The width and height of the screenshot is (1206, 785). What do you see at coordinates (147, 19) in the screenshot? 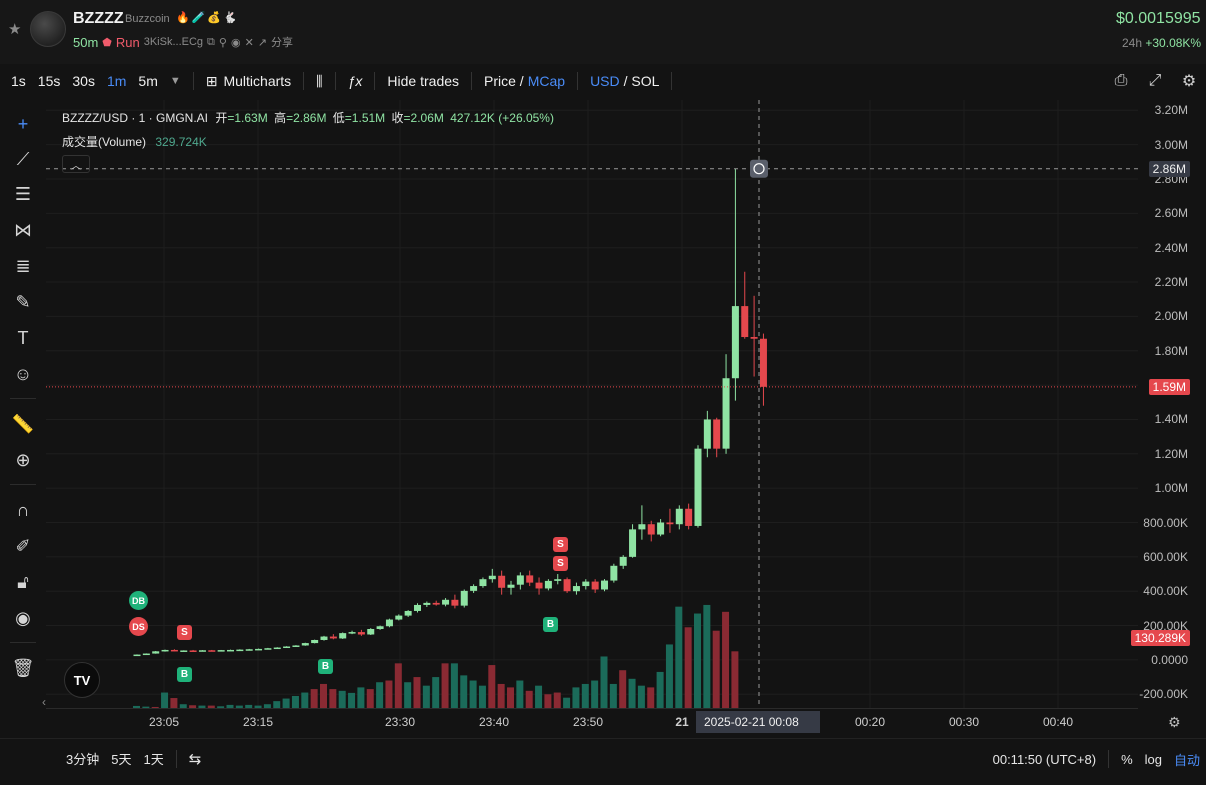
I see `token-name: Buzzcoin` at bounding box center [147, 19].